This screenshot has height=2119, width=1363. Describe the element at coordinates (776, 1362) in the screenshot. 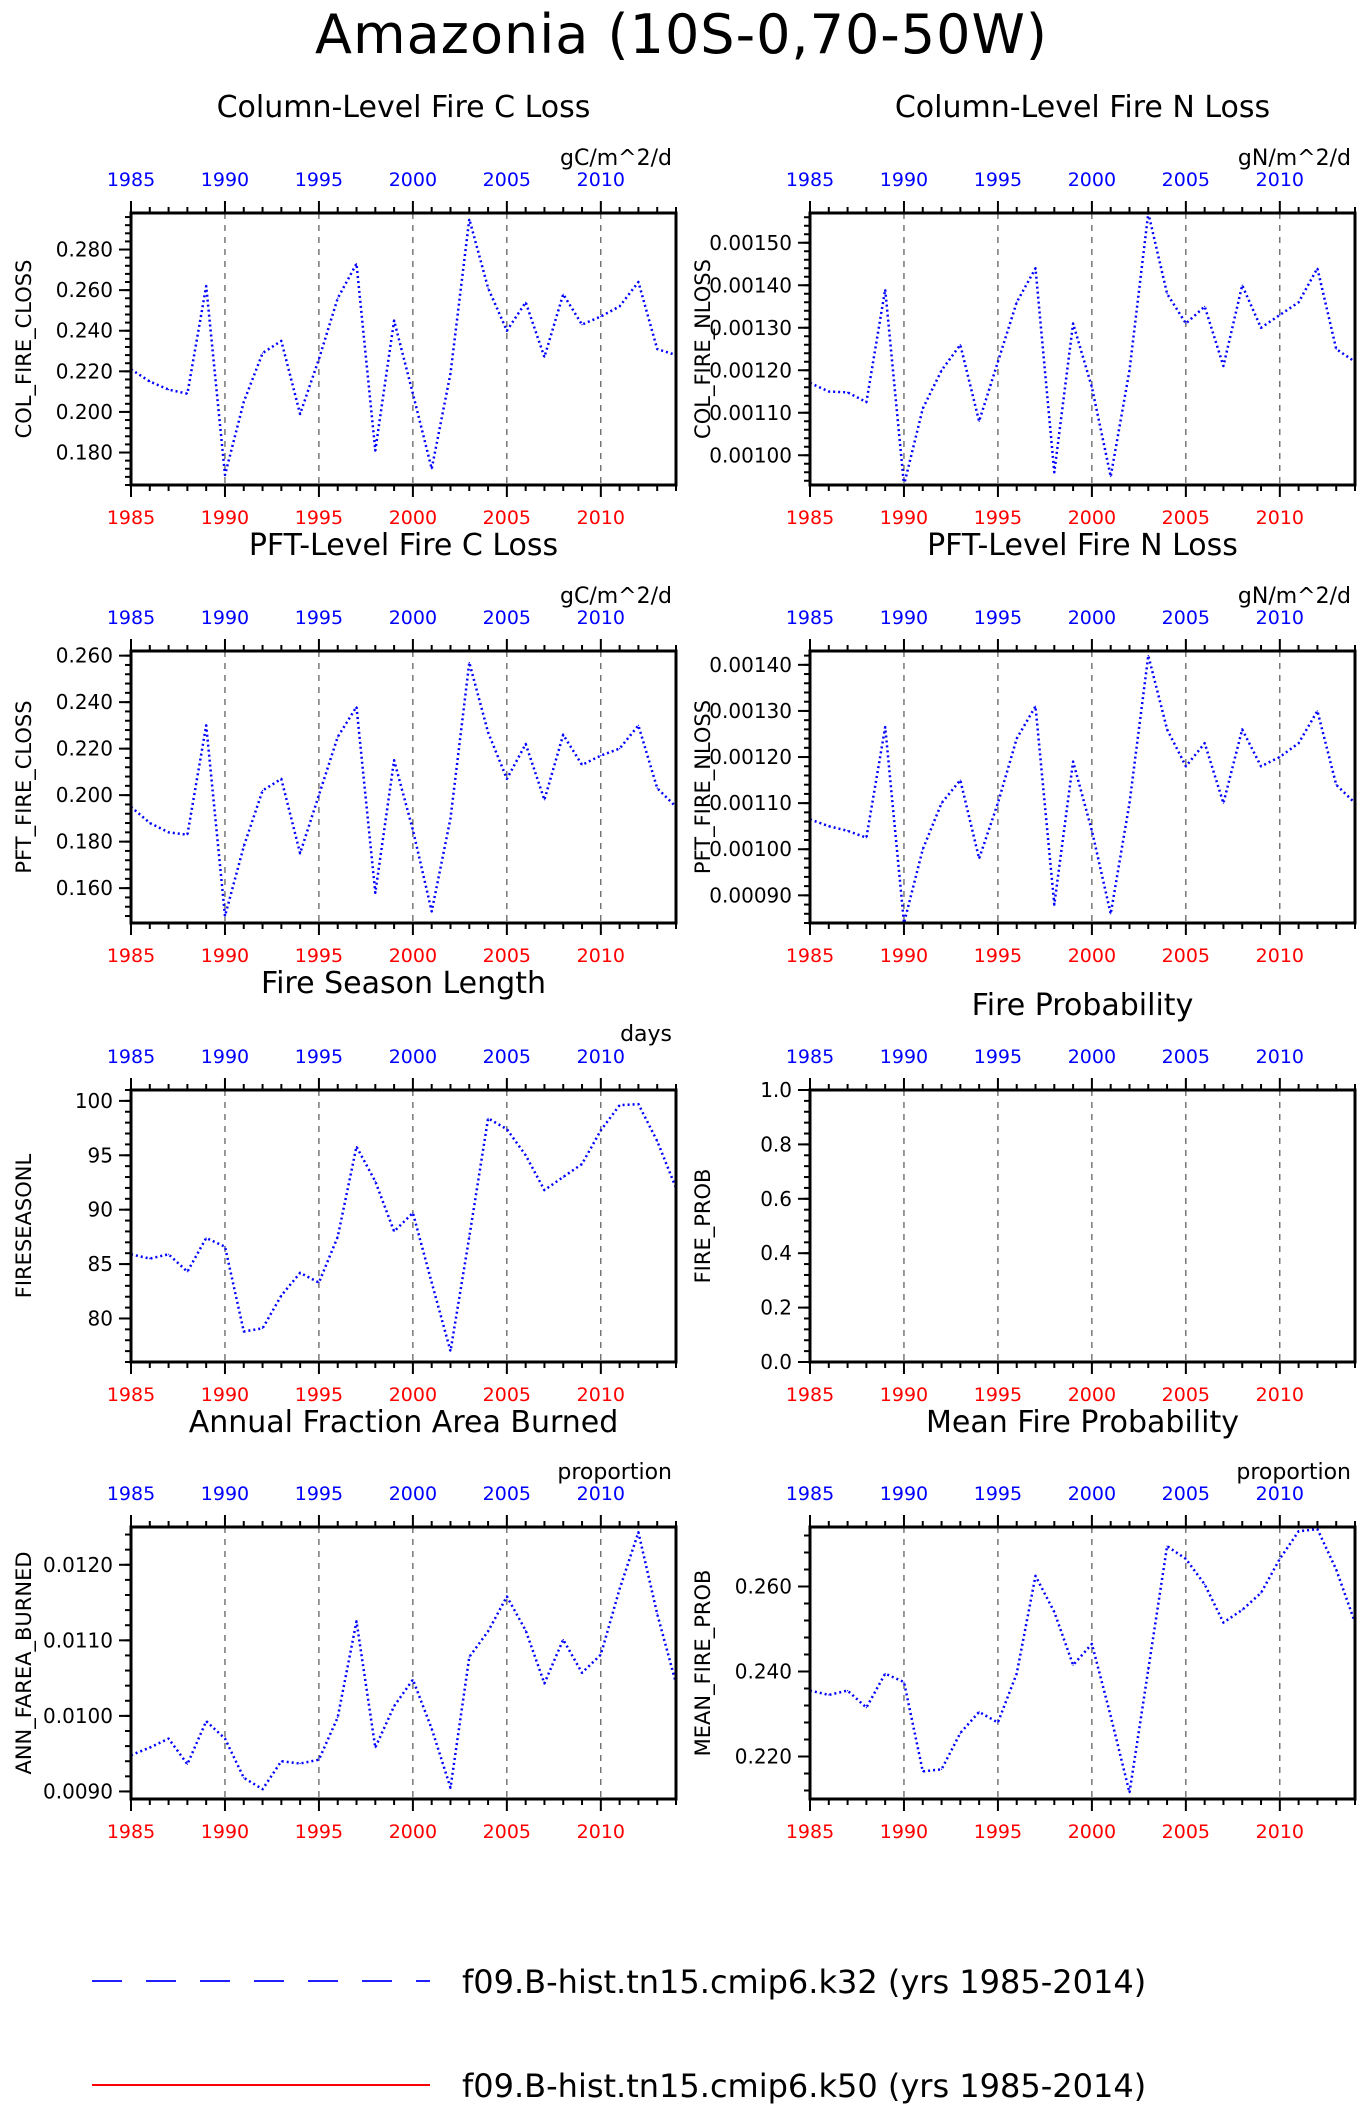

I see `y-tick-label: 0.0` at that location.